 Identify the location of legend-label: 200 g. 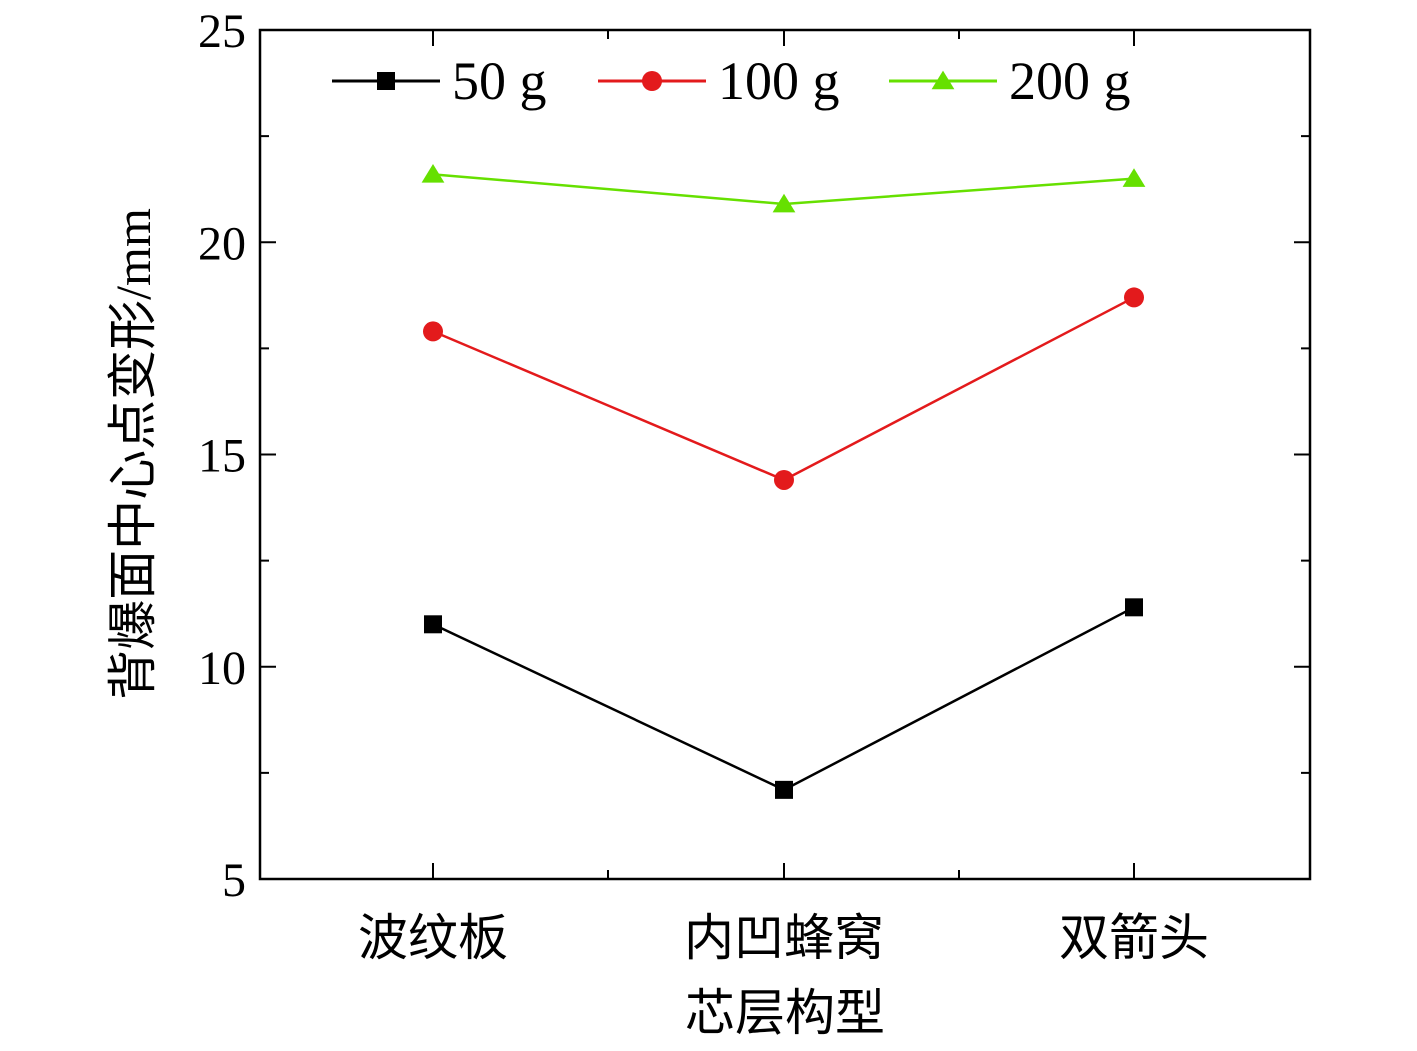
(1070, 81).